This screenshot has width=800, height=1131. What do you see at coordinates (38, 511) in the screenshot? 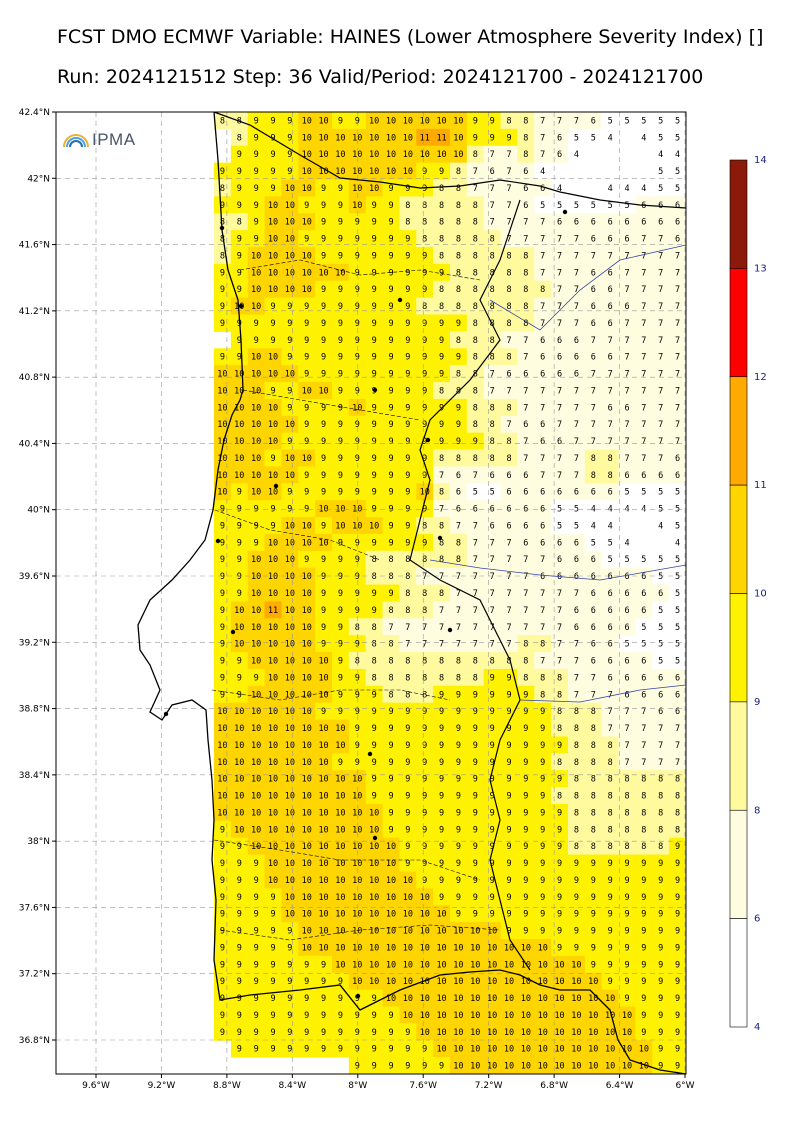
I see `lat-tick-label: 40°N` at bounding box center [38, 511].